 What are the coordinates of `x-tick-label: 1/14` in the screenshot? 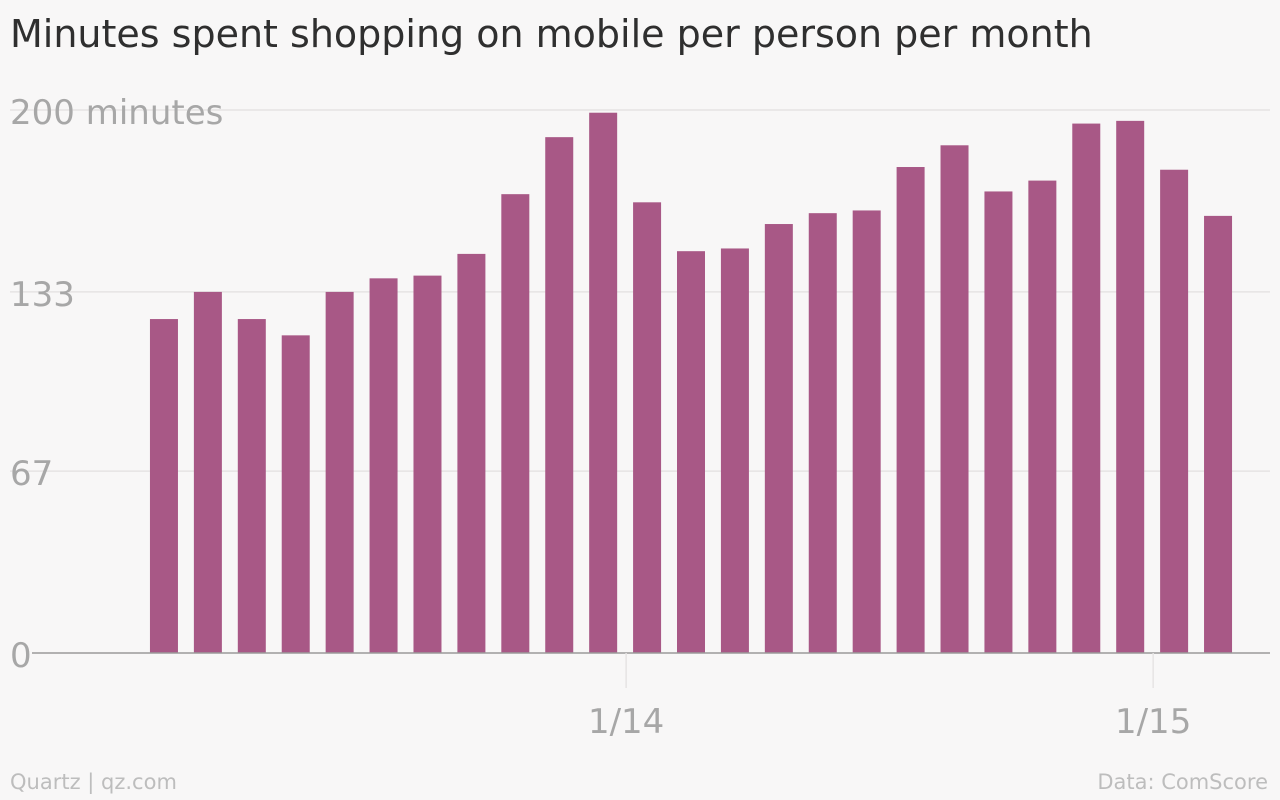 It's located at (626, 722).